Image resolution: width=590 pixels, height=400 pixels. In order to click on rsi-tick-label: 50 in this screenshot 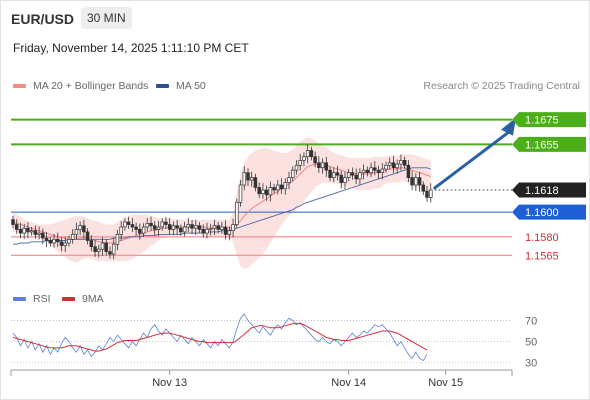, I will do `click(531, 343)`.